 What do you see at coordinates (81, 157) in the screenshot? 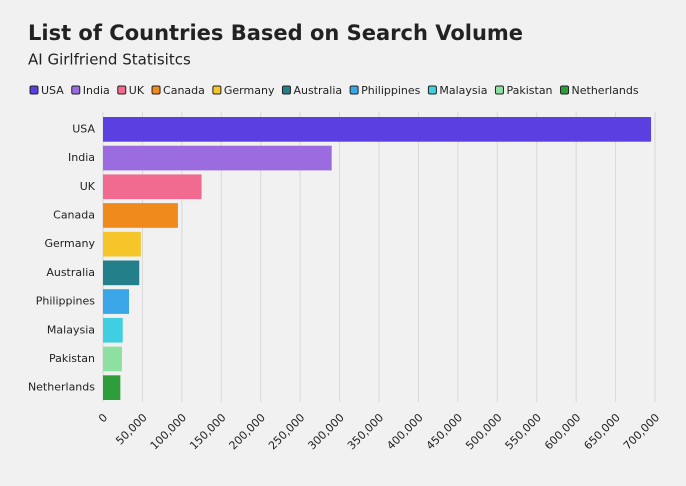
I see `y-tick-label: India` at bounding box center [81, 157].